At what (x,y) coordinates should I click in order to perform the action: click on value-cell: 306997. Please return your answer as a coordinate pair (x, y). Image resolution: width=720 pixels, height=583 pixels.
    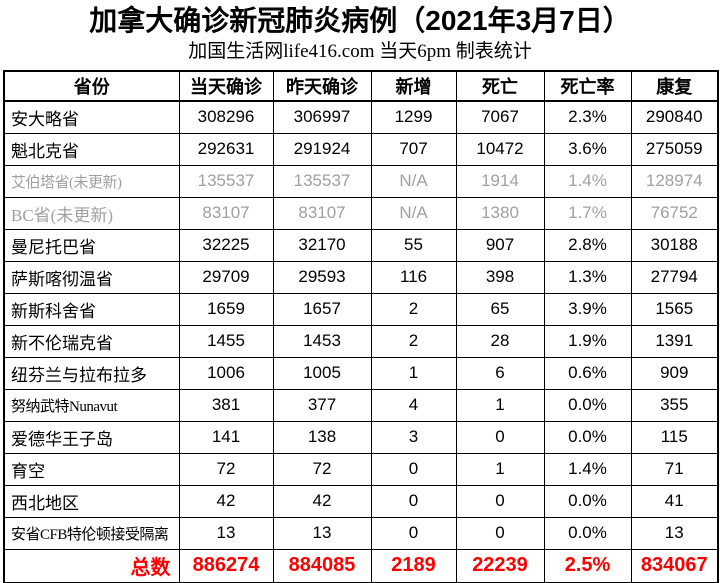
    Looking at the image, I should click on (322, 117).